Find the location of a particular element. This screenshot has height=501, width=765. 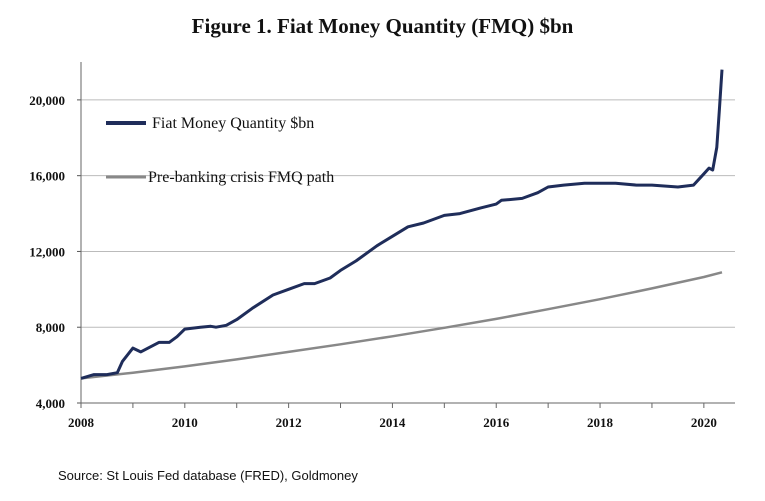

x-tick-label: 2008 is located at coordinates (81, 422).